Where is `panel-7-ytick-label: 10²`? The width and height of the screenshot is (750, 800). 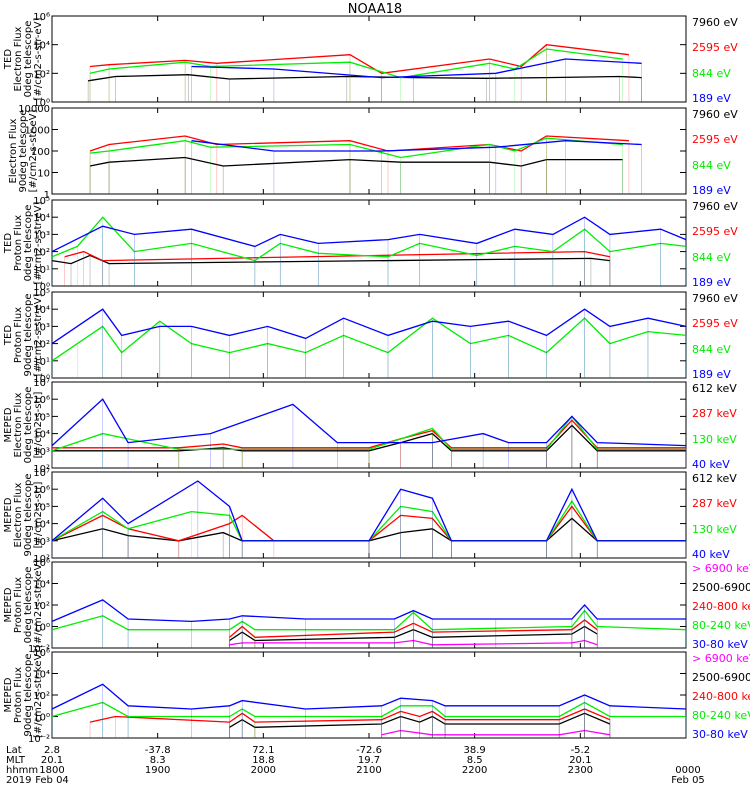 panel-7-ytick-label: 10² is located at coordinates (41, 696).